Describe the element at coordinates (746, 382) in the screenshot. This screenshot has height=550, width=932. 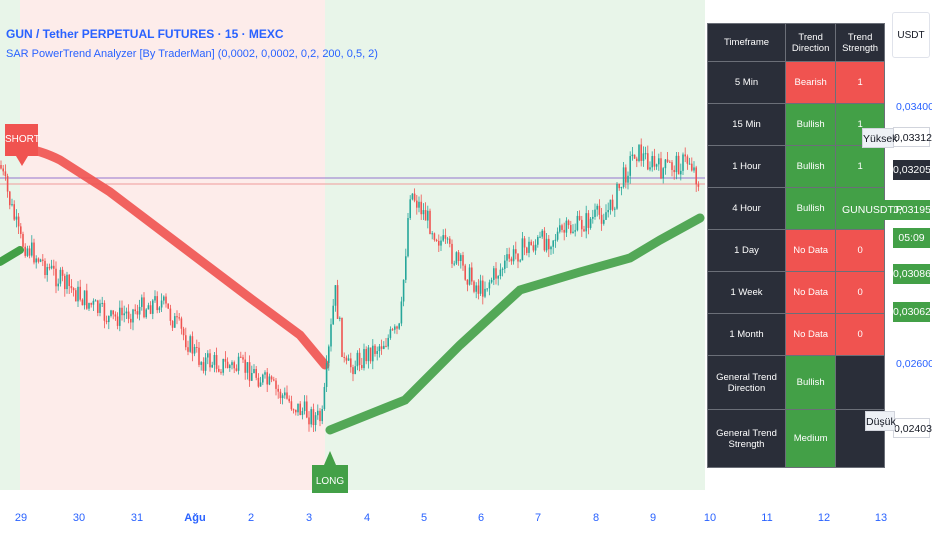
I see `general-direction-label: General Trend Direction` at that location.